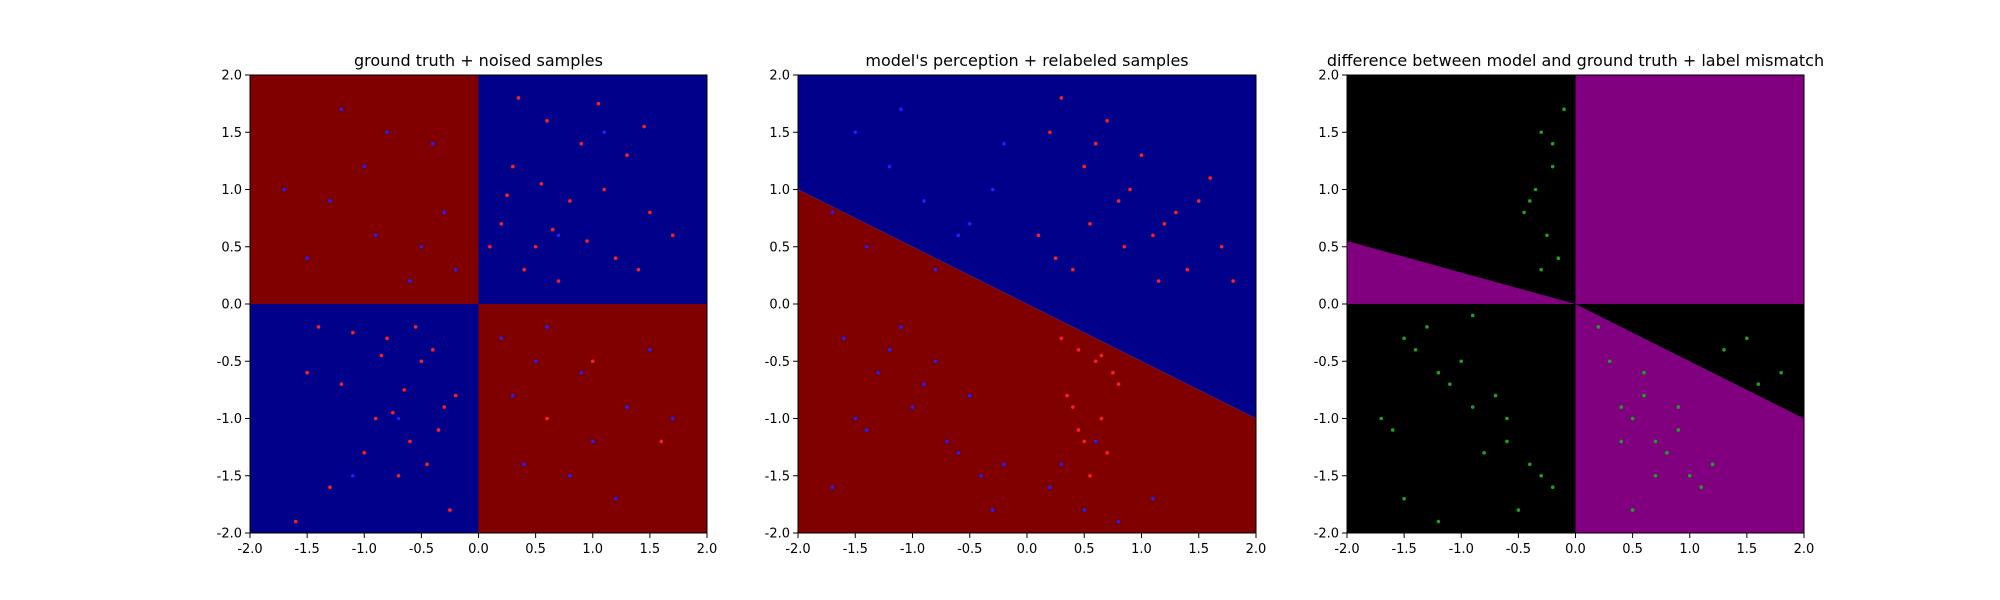 The width and height of the screenshot is (2000, 600). I want to click on subplot-title: model's perception + relabeled samples, so click(1026, 60).